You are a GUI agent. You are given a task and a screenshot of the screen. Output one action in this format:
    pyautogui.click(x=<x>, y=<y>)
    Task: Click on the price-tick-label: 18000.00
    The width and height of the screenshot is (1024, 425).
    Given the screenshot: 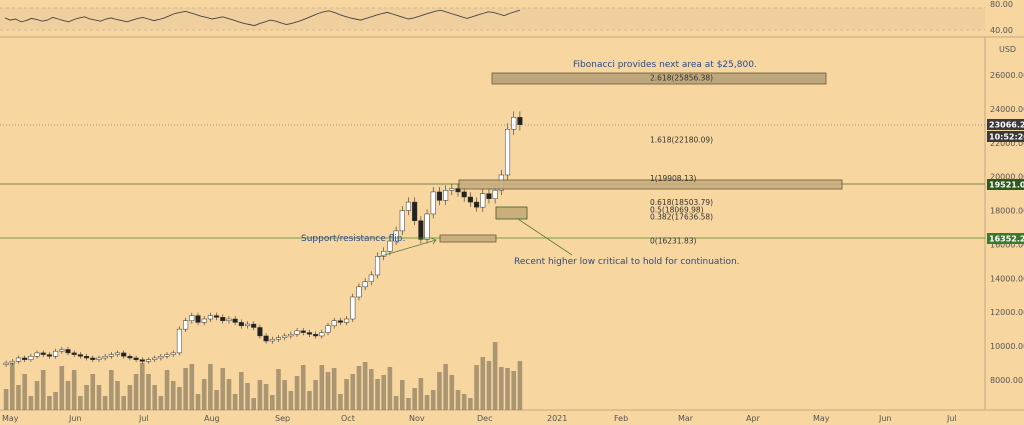 What is the action you would take?
    pyautogui.click(x=1007, y=211)
    